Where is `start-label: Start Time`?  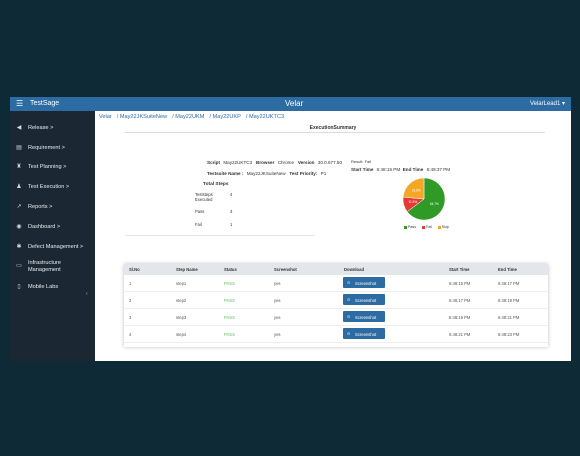
start-label: Start Time is located at coordinates (362, 169).